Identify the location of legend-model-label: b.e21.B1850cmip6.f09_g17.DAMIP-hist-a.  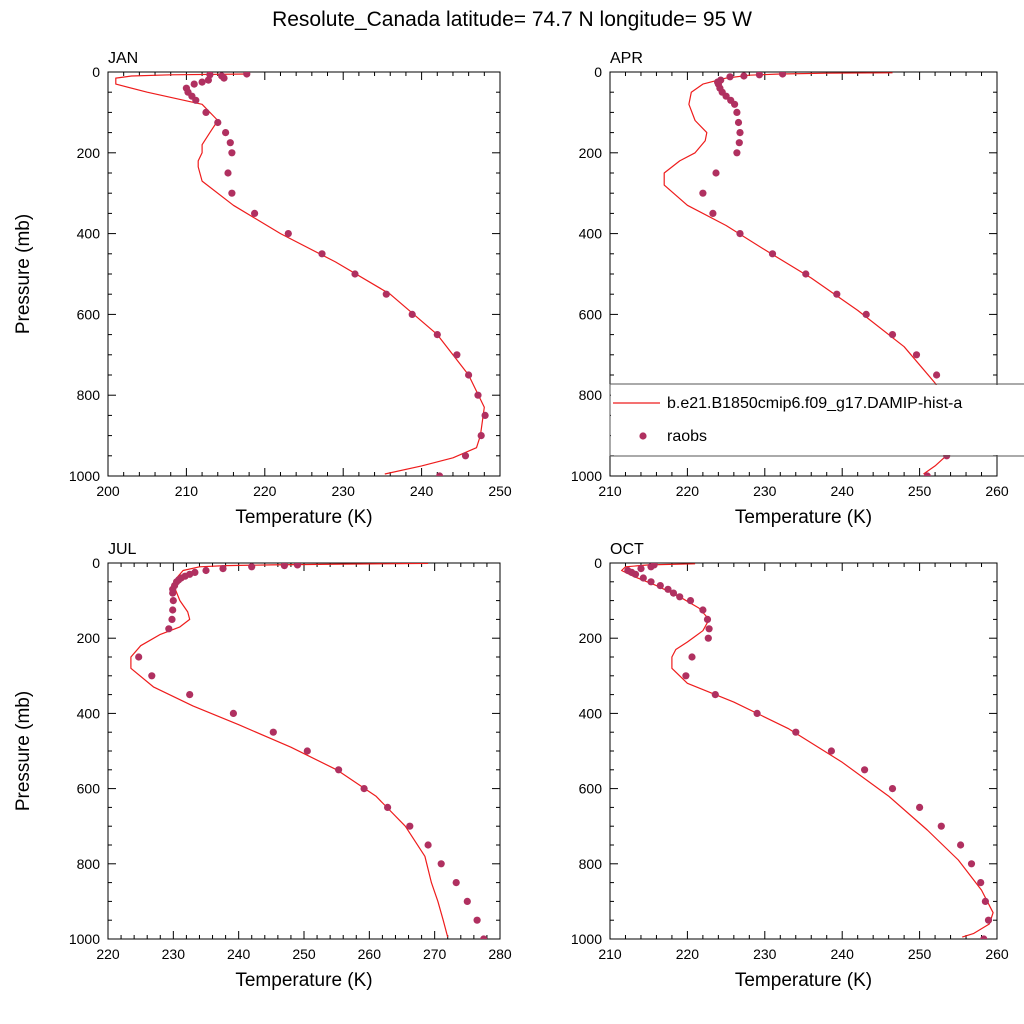
(814, 403).